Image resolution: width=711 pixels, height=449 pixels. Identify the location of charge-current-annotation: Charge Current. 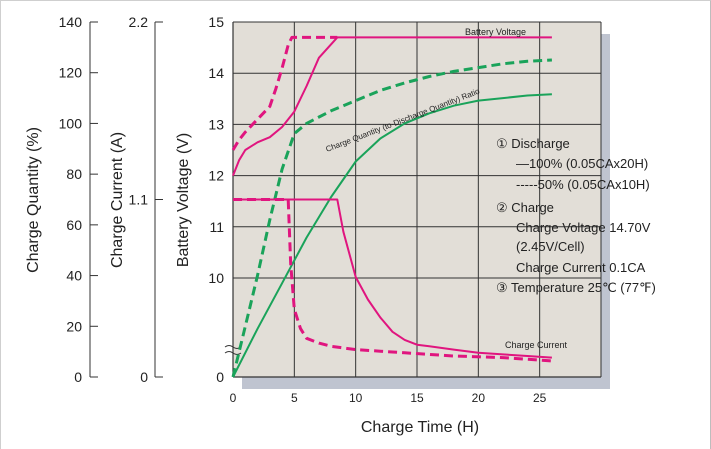
(536, 345).